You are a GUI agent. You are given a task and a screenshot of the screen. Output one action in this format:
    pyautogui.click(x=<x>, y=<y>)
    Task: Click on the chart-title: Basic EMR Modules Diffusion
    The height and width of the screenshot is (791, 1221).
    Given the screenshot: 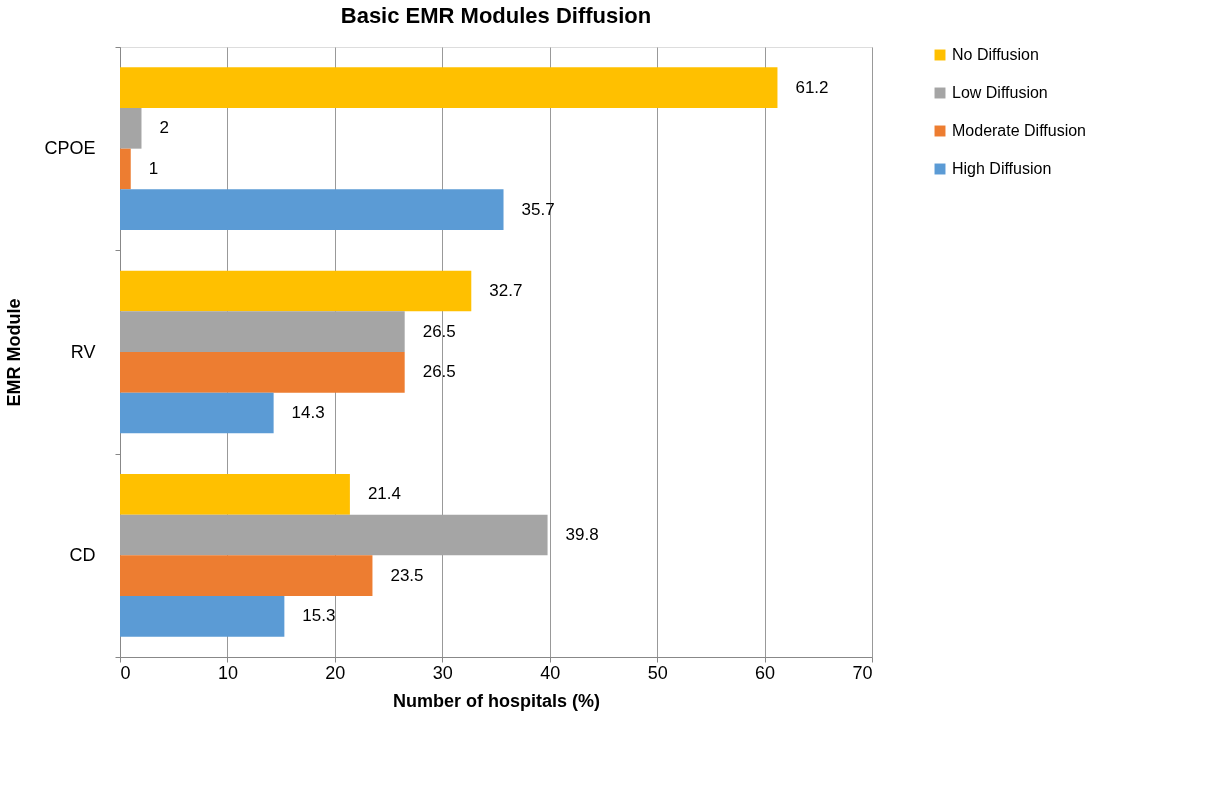 What is the action you would take?
    pyautogui.click(x=496, y=15)
    